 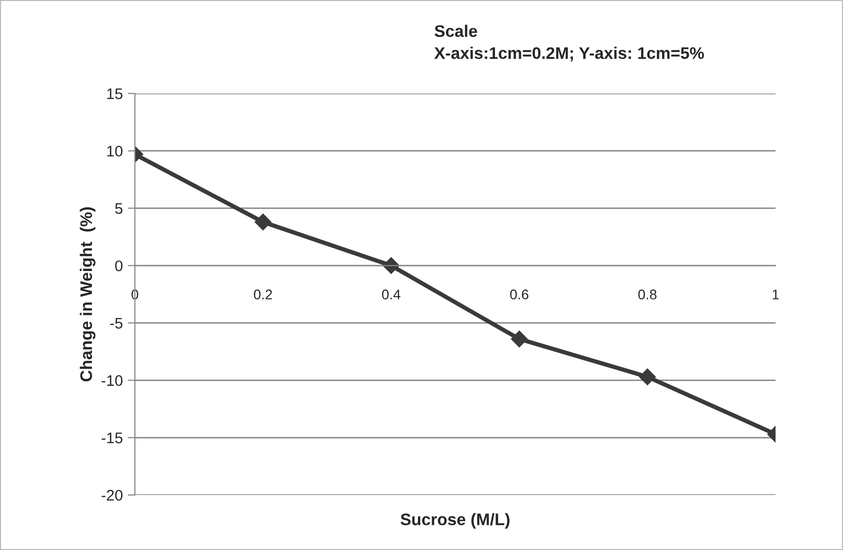 I want to click on y-tick-label: -20, so click(x=112, y=495).